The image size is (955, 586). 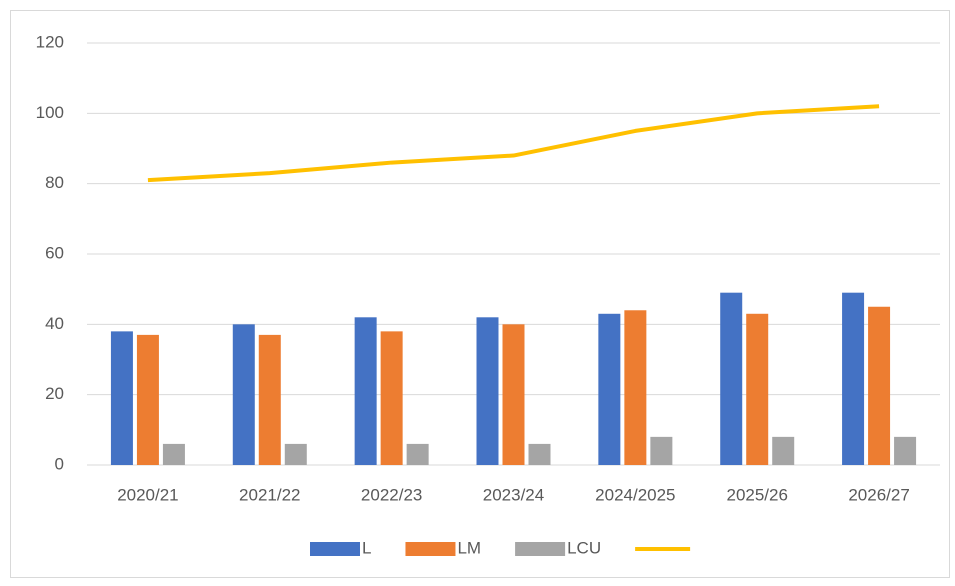 I want to click on x-tick-label: 2021/22, so click(x=269, y=494).